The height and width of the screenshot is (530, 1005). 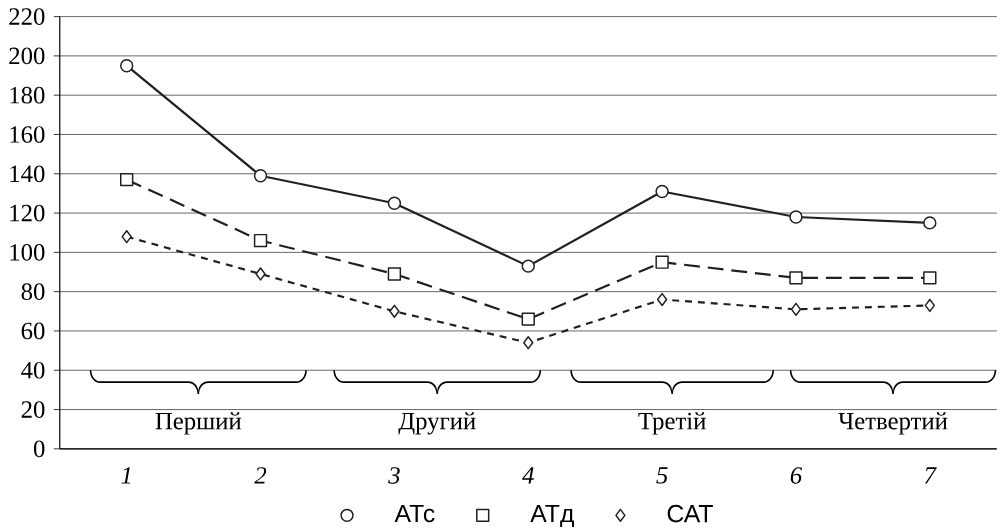 I want to click on y-tick-label: 180, so click(x=27, y=95).